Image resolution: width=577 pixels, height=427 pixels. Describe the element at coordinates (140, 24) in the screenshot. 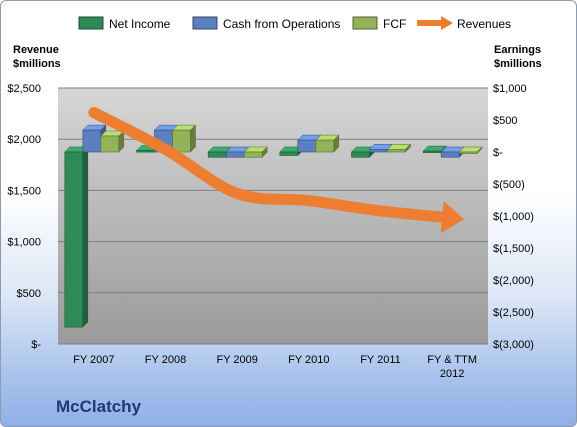

I see `legend-label: Net Income` at that location.